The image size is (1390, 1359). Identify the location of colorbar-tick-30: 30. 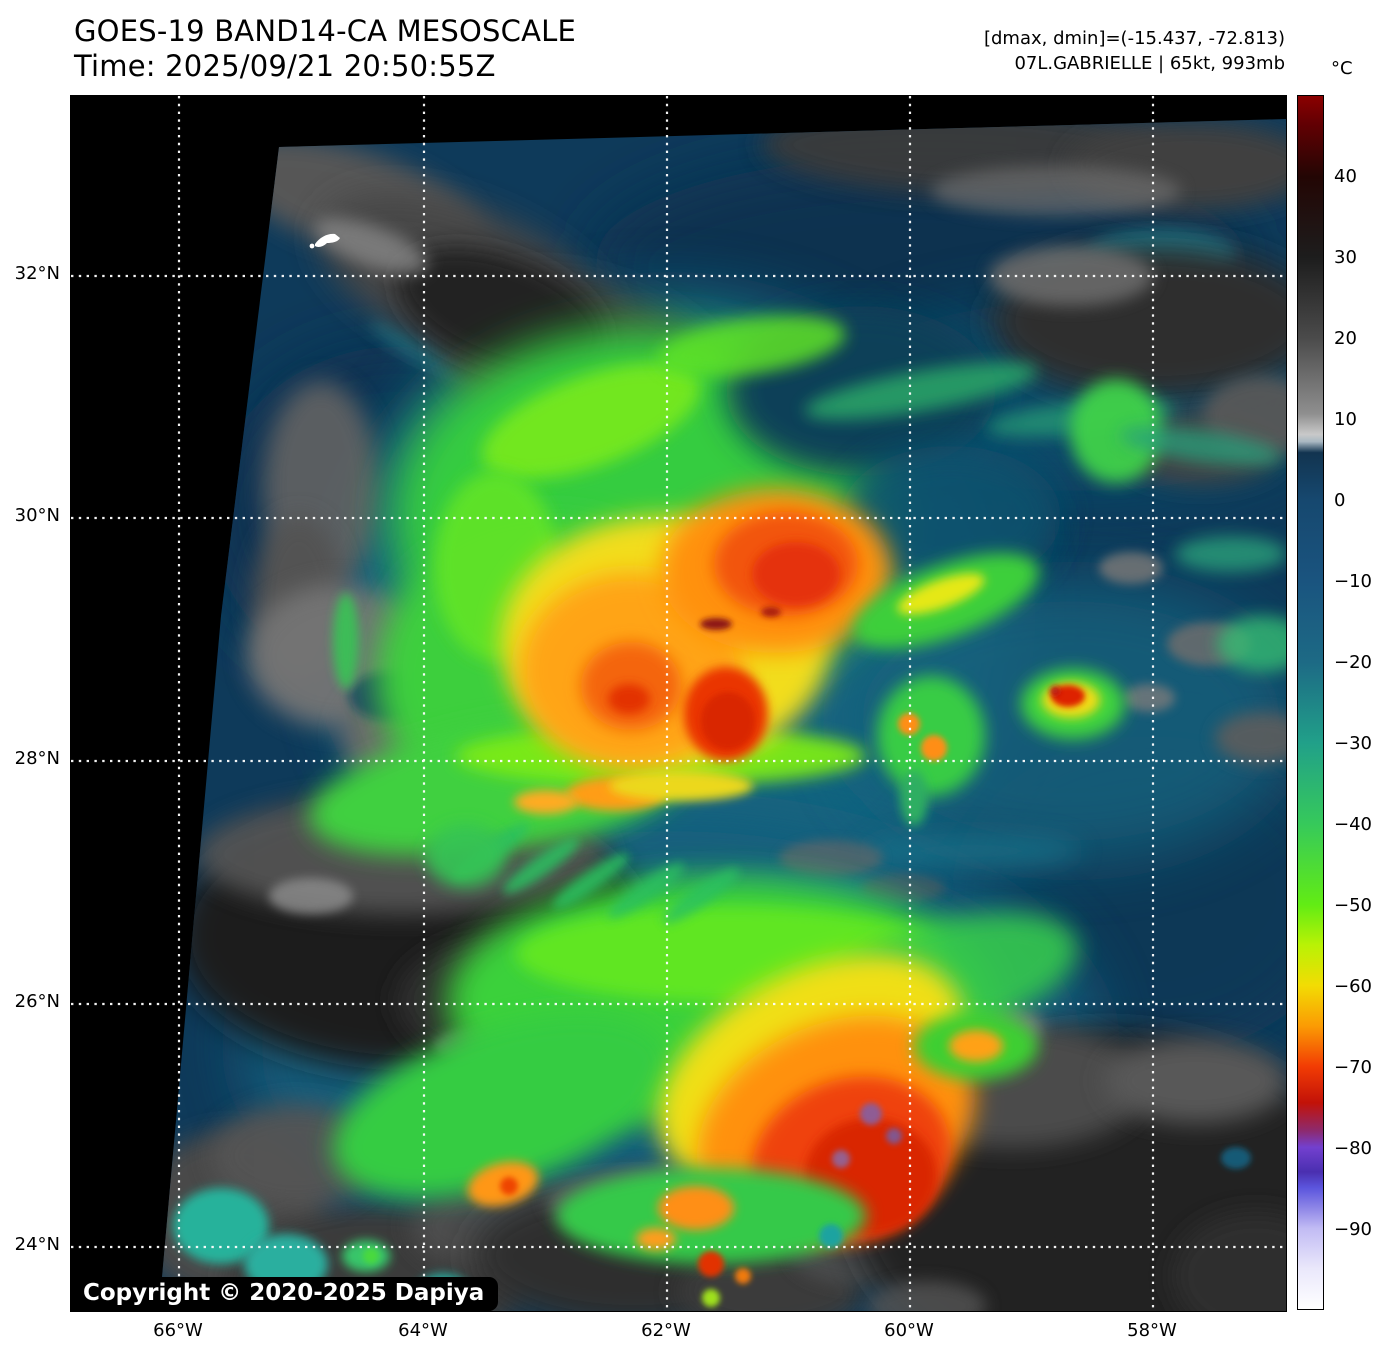
(1345, 257).